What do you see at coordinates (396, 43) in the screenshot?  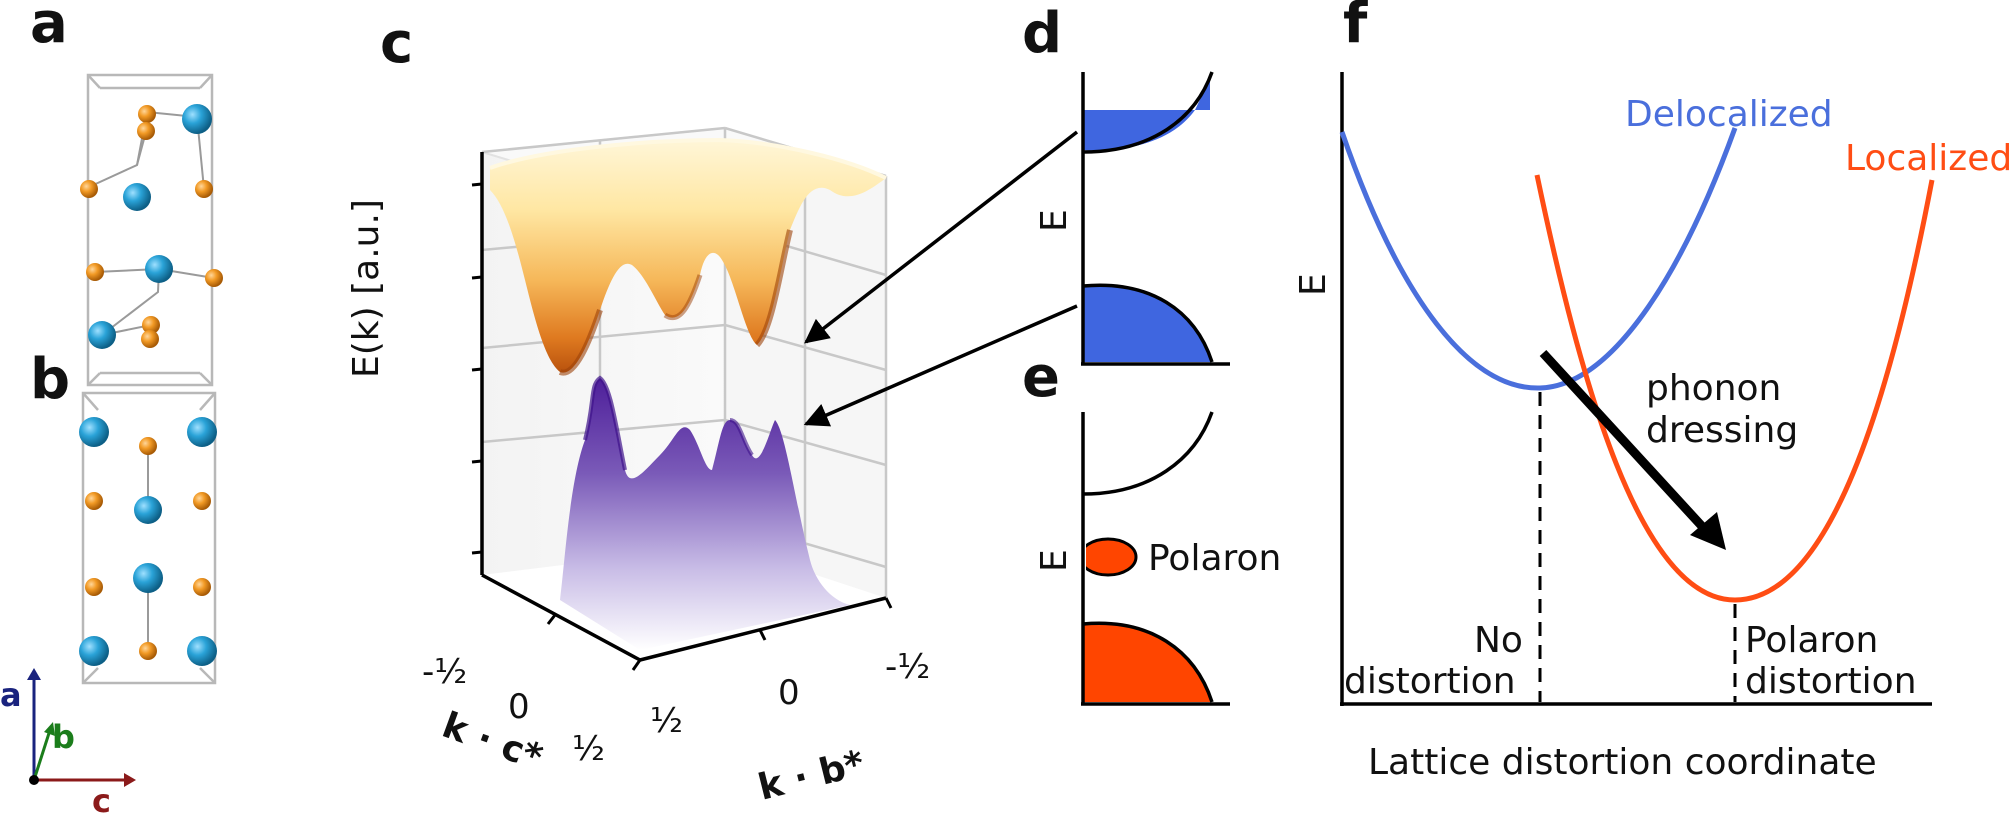 I see `panel-letter-c: c` at bounding box center [396, 43].